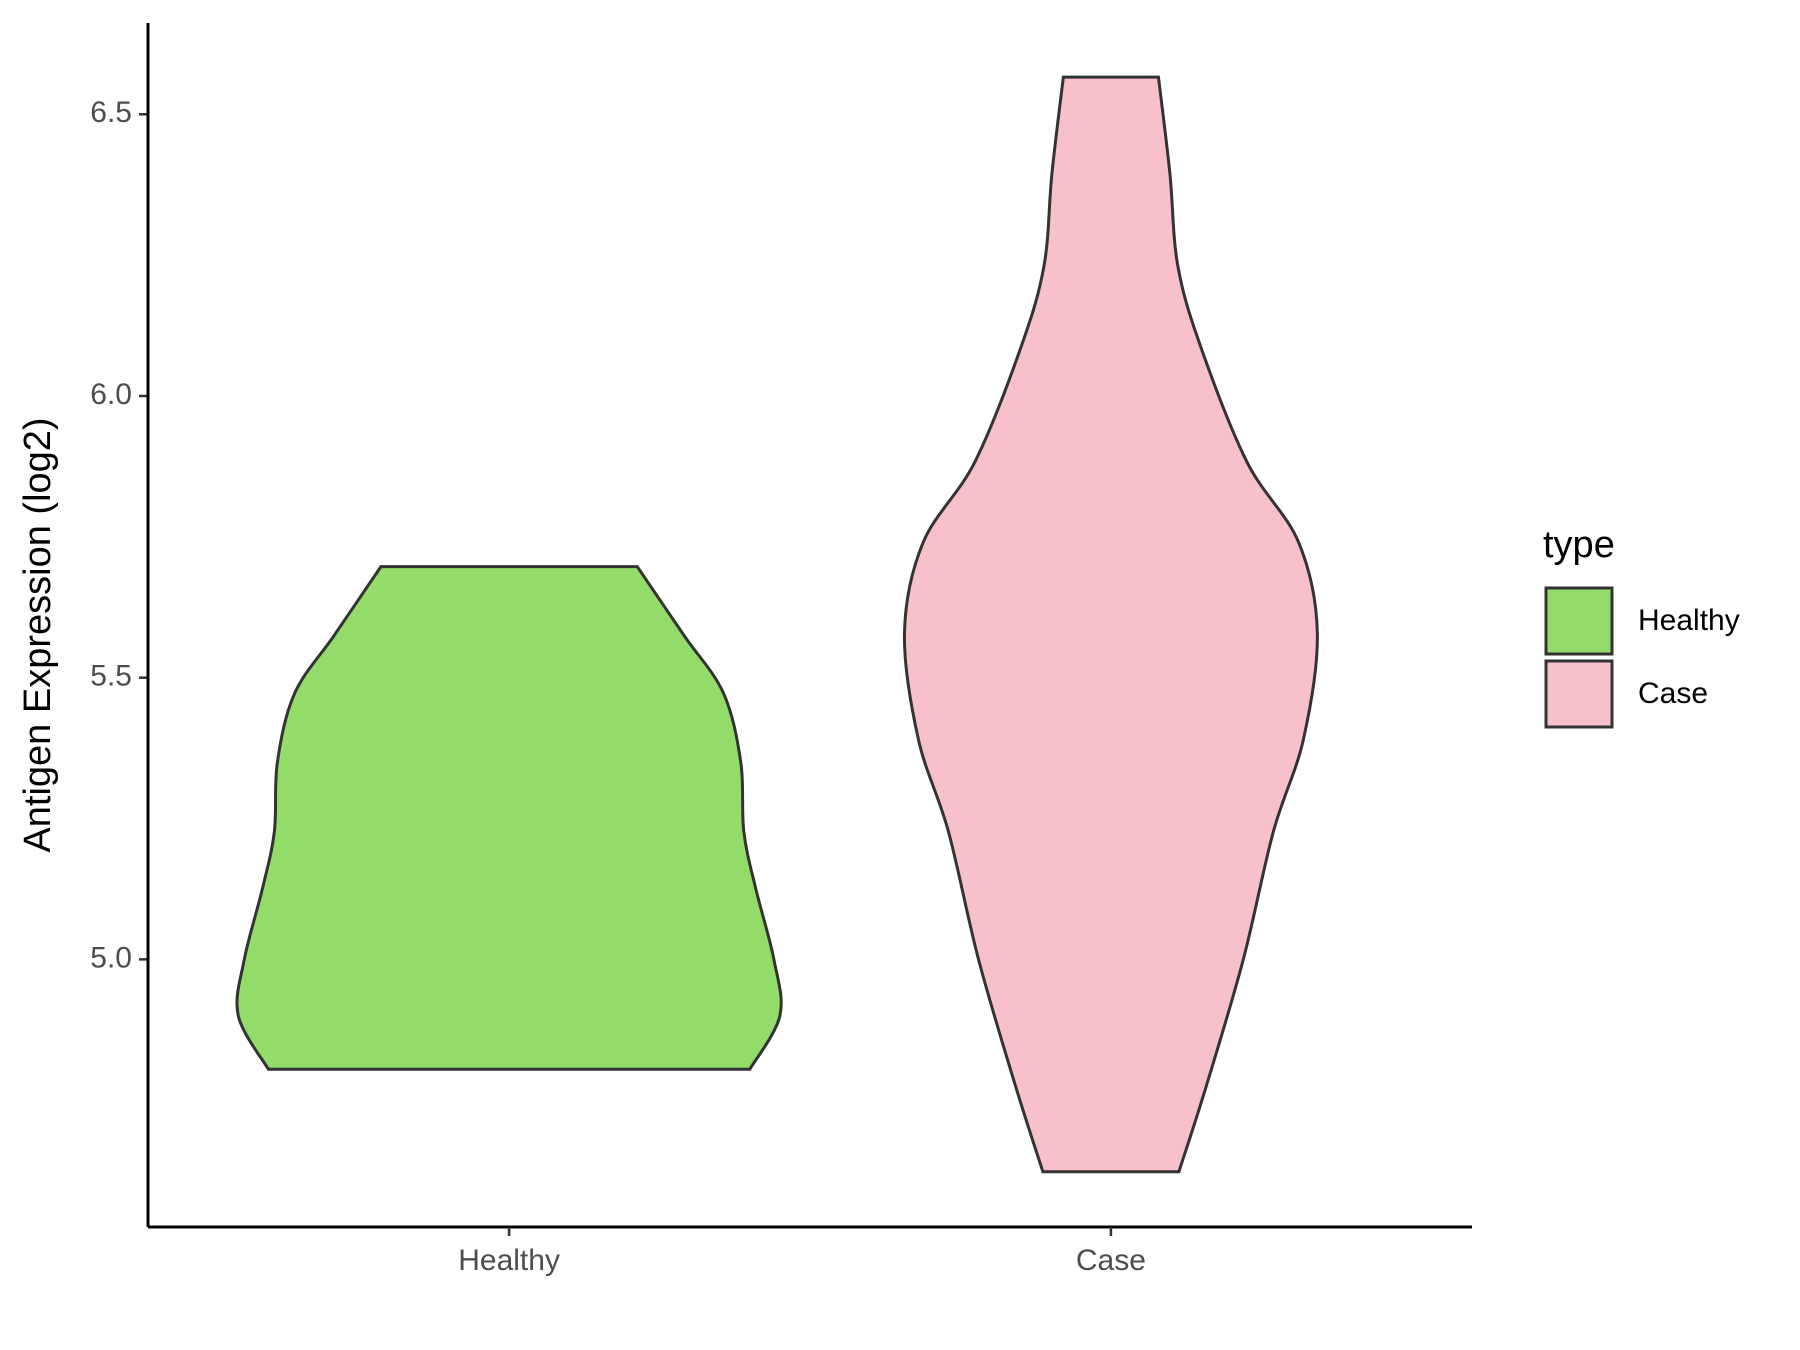 The image size is (1800, 1350). I want to click on y-tick-label: 5.0, so click(111, 957).